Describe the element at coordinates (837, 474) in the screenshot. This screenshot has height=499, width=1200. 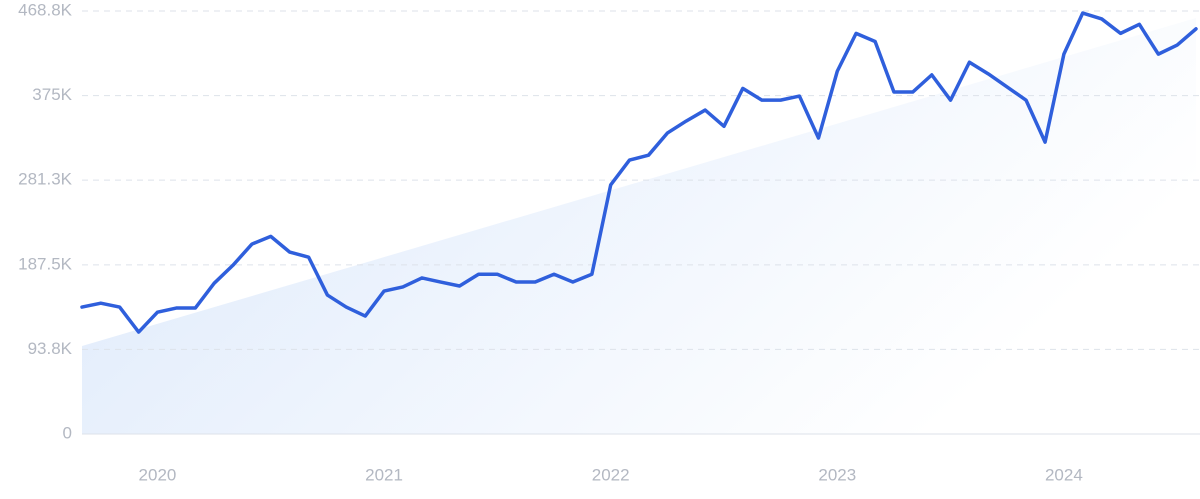
I see `x-tick-label: 2023` at that location.